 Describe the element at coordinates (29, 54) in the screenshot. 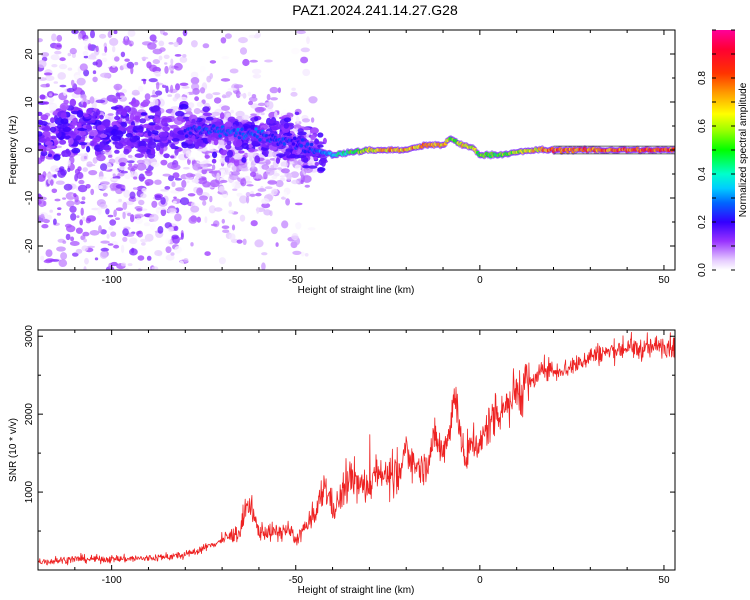

I see `y-tick-label: 20` at that location.